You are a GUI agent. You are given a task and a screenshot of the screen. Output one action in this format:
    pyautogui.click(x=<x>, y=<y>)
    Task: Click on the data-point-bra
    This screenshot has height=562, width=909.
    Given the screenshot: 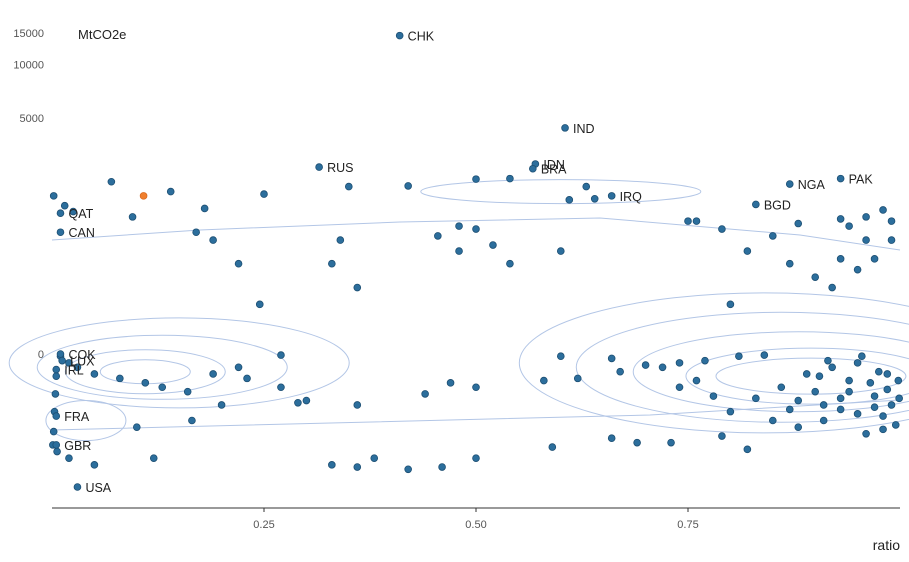 What is the action you would take?
    pyautogui.click(x=533, y=168)
    